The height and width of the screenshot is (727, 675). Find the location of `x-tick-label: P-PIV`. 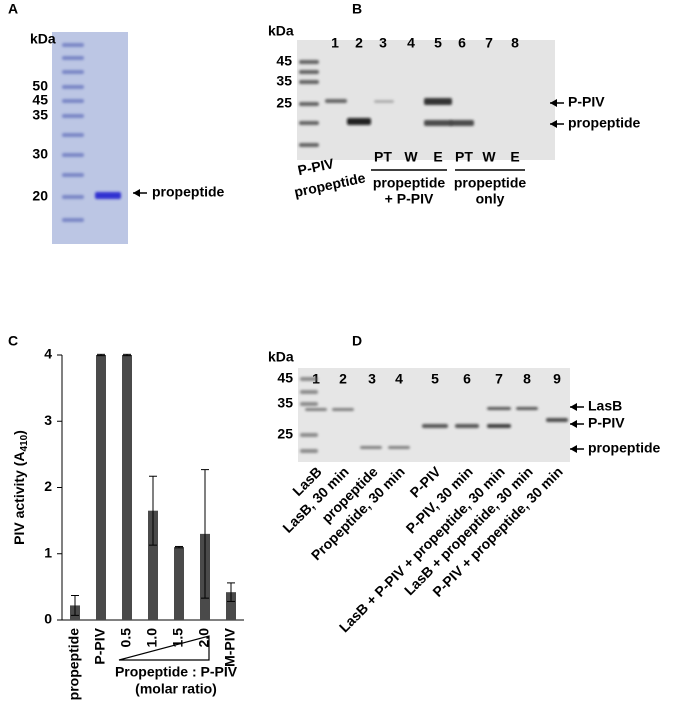

x-tick-label: P-PIV is located at coordinates (100, 645).